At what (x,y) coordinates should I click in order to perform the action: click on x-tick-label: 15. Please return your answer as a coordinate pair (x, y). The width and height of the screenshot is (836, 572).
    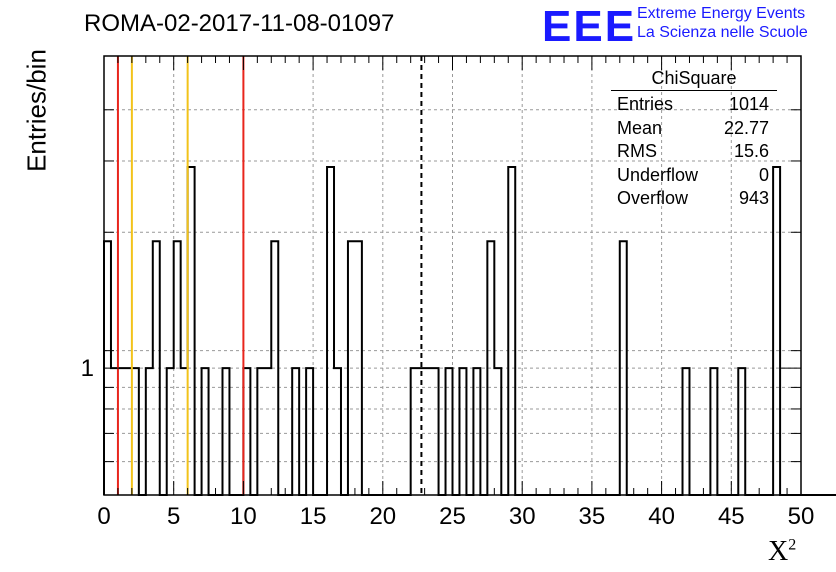
    Looking at the image, I should click on (313, 516).